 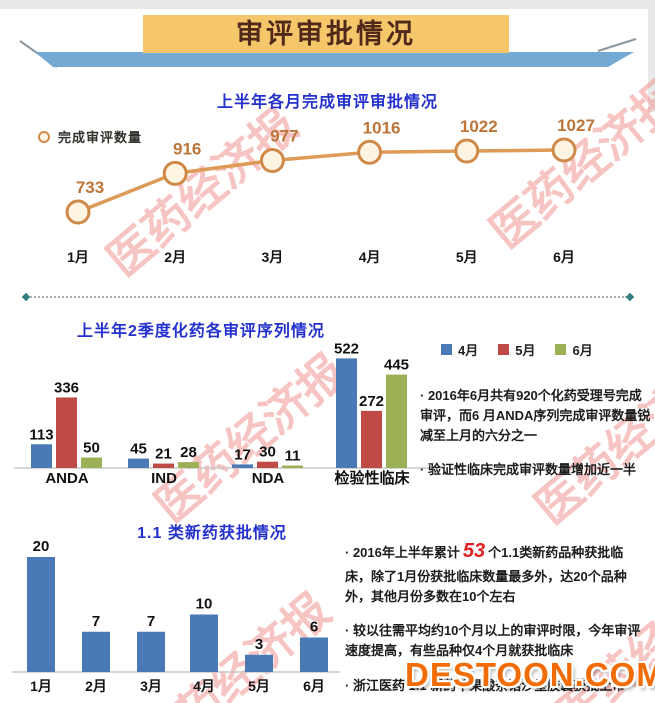 What do you see at coordinates (346, 348) in the screenshot?
I see `bar-value-label: 522` at bounding box center [346, 348].